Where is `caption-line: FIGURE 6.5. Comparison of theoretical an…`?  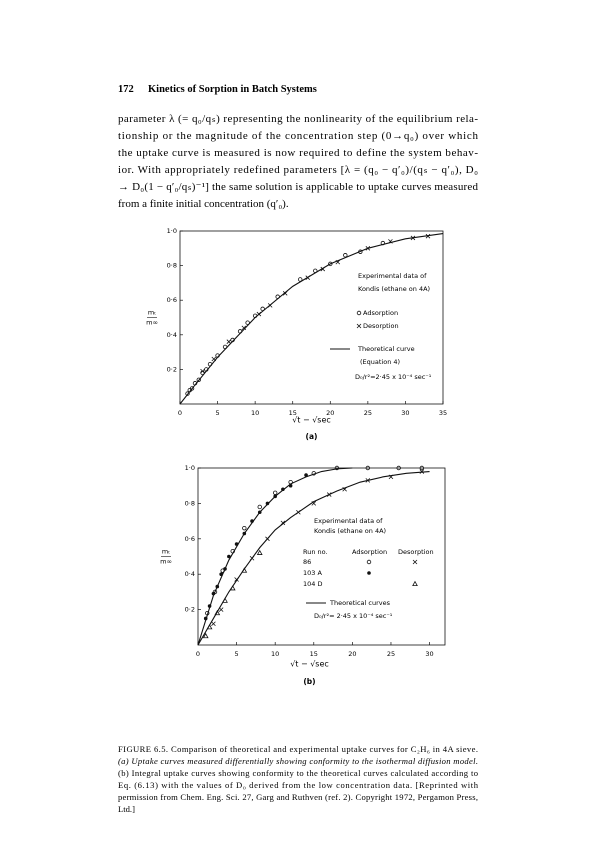
caption-line: FIGURE 6.5. Comparison of theoretical an… is located at coordinates (298, 749).